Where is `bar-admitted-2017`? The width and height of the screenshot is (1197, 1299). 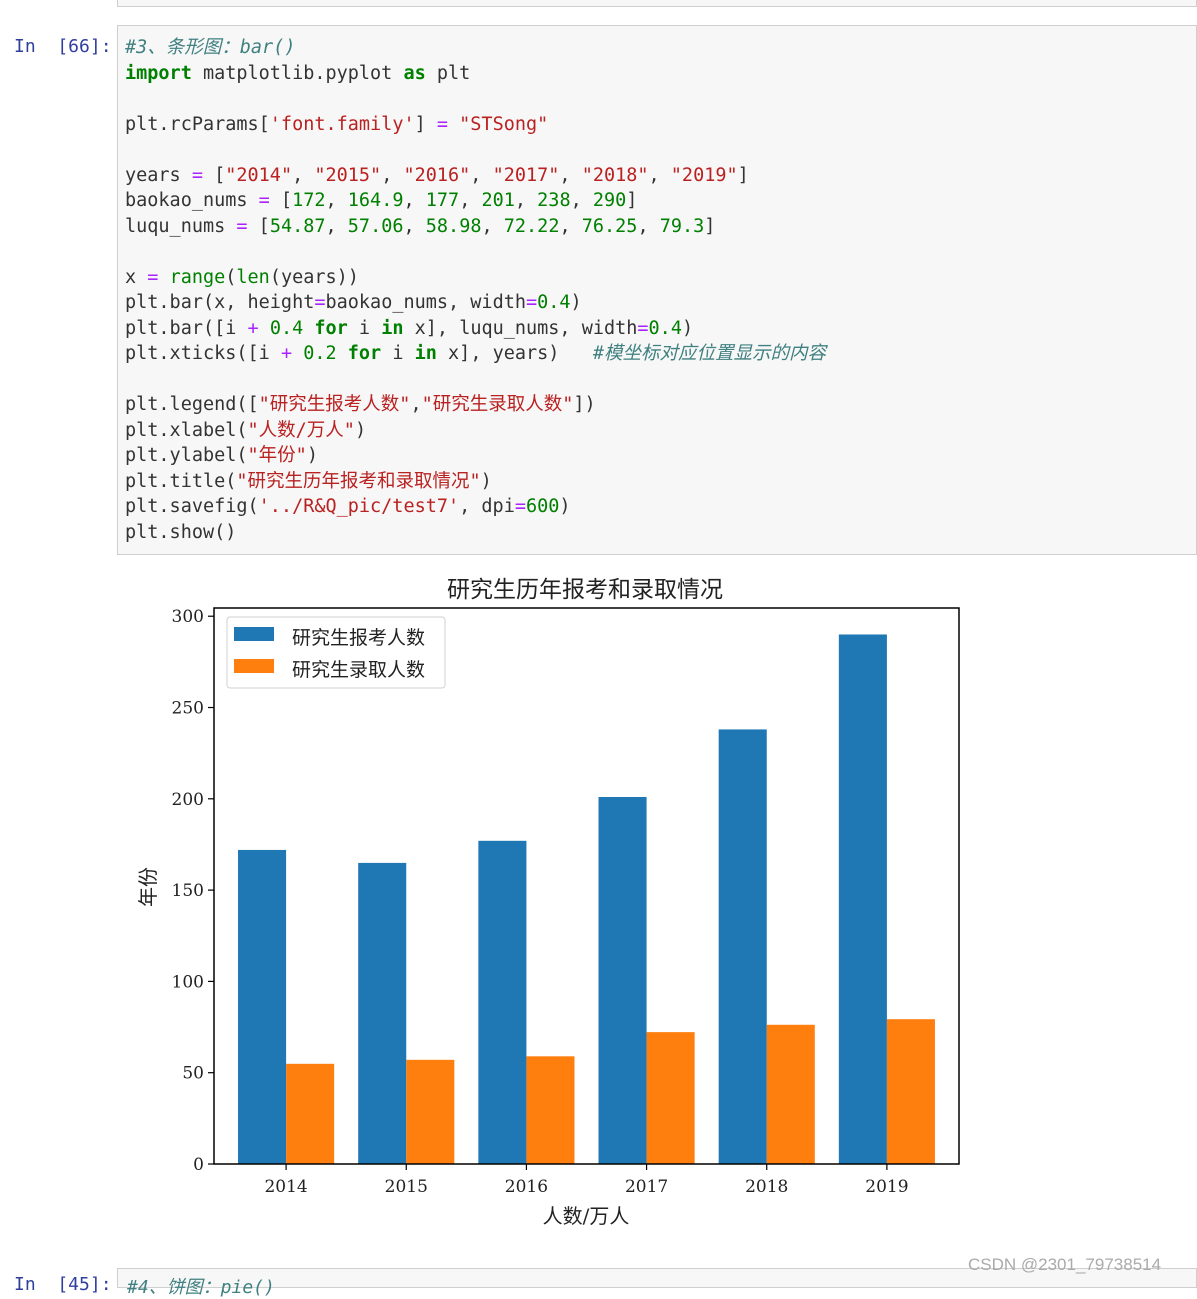
bar-admitted-2017 is located at coordinates (670, 1098).